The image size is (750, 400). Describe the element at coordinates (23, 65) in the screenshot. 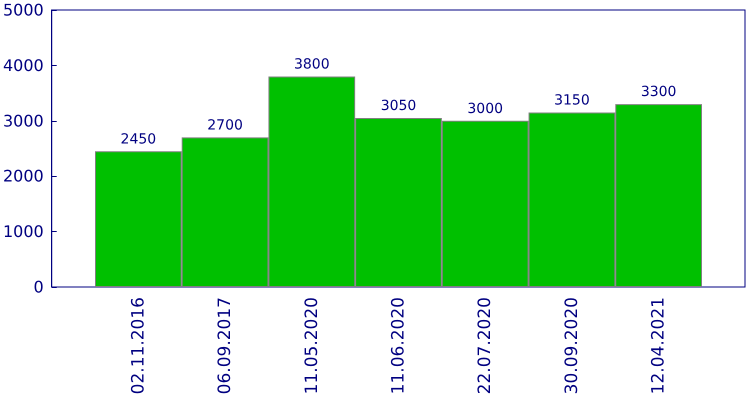

I see `y-tick-label: 4000` at that location.